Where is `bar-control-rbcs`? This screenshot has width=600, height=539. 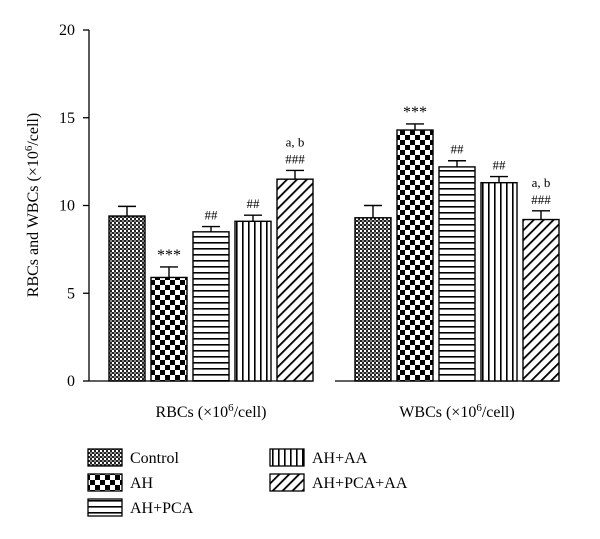 bar-control-rbcs is located at coordinates (127, 298).